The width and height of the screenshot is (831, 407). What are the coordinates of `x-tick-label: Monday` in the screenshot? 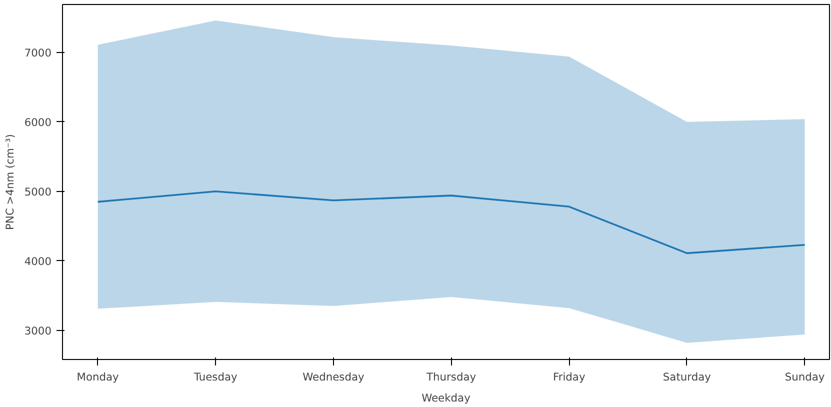 It's located at (97, 377).